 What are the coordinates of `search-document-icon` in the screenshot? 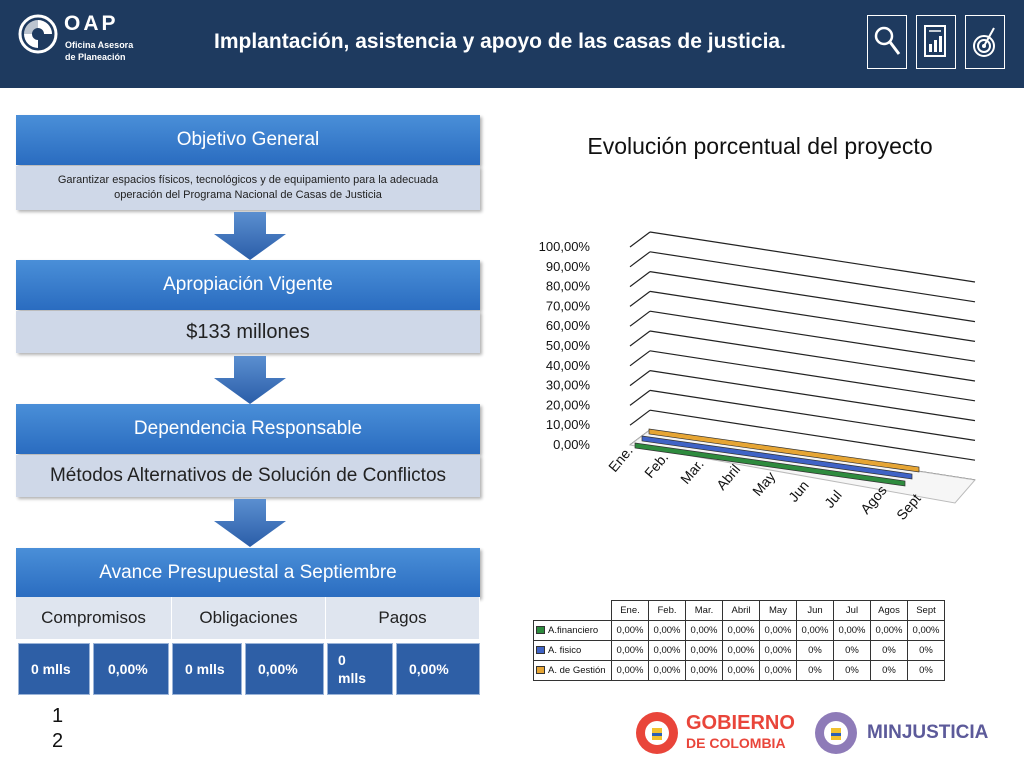 It's located at (887, 42).